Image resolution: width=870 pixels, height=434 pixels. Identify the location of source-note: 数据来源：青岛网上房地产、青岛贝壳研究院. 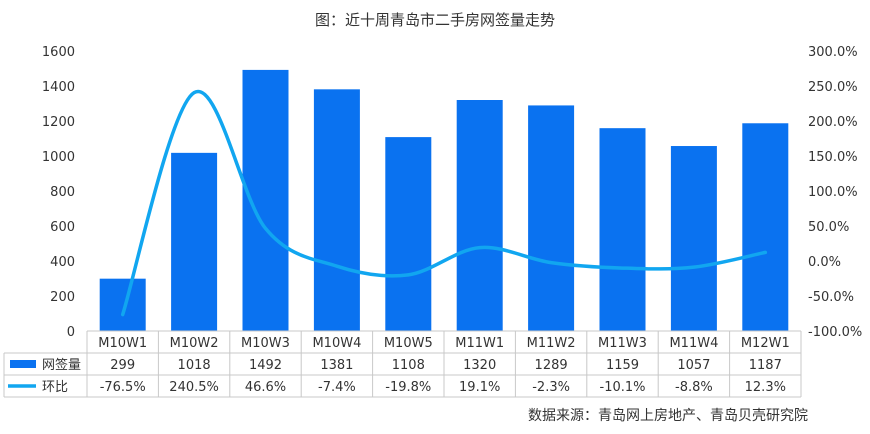
(668, 416).